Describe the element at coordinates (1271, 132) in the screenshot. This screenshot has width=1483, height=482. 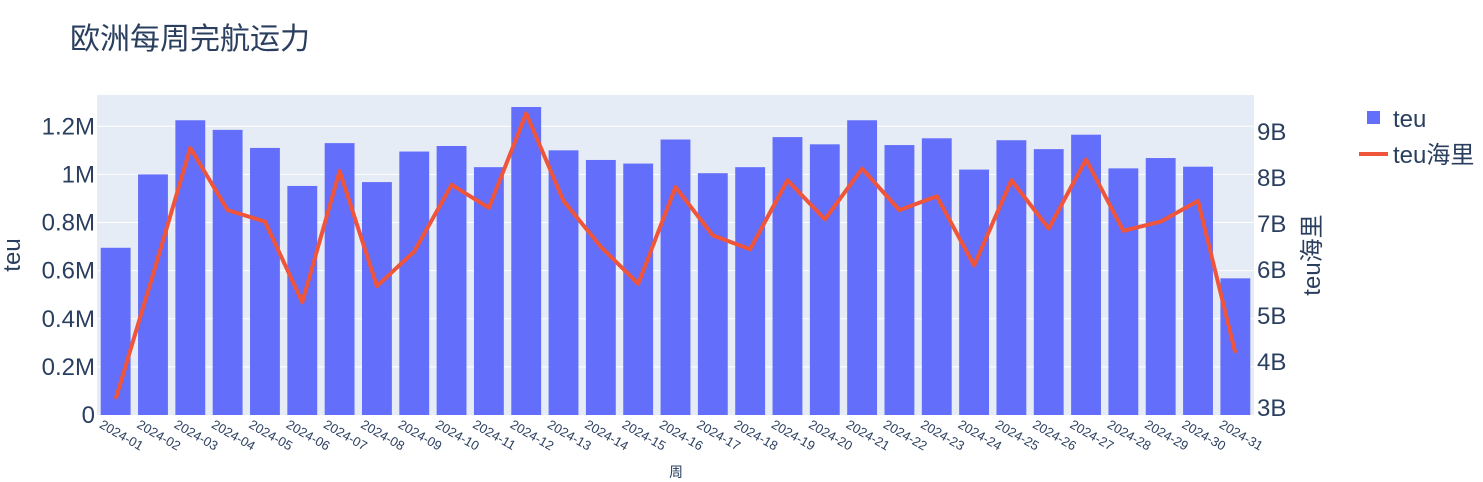
I see `y2-tick-label: 9B` at that location.